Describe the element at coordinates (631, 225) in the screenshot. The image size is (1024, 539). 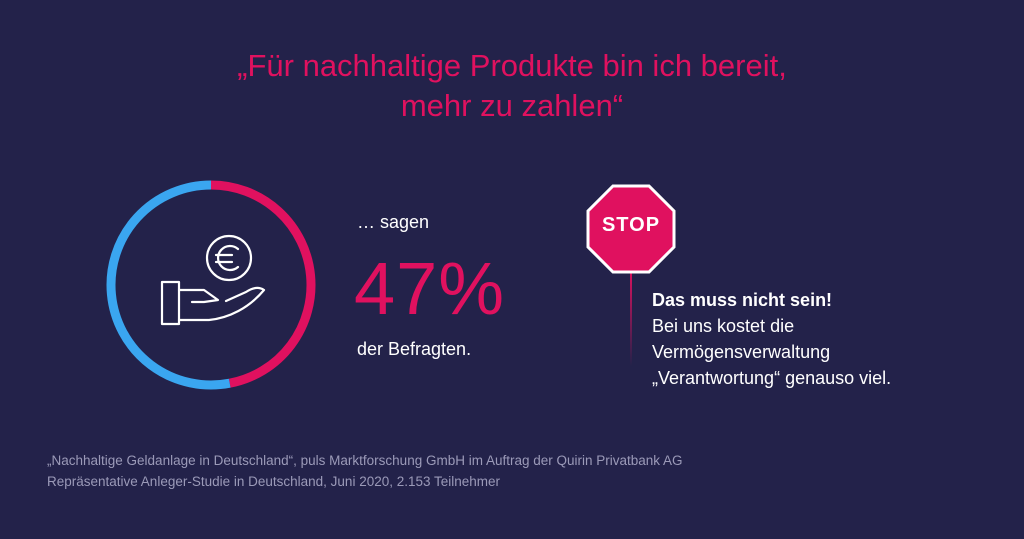
I see `stop-sign-label: STOP` at that location.